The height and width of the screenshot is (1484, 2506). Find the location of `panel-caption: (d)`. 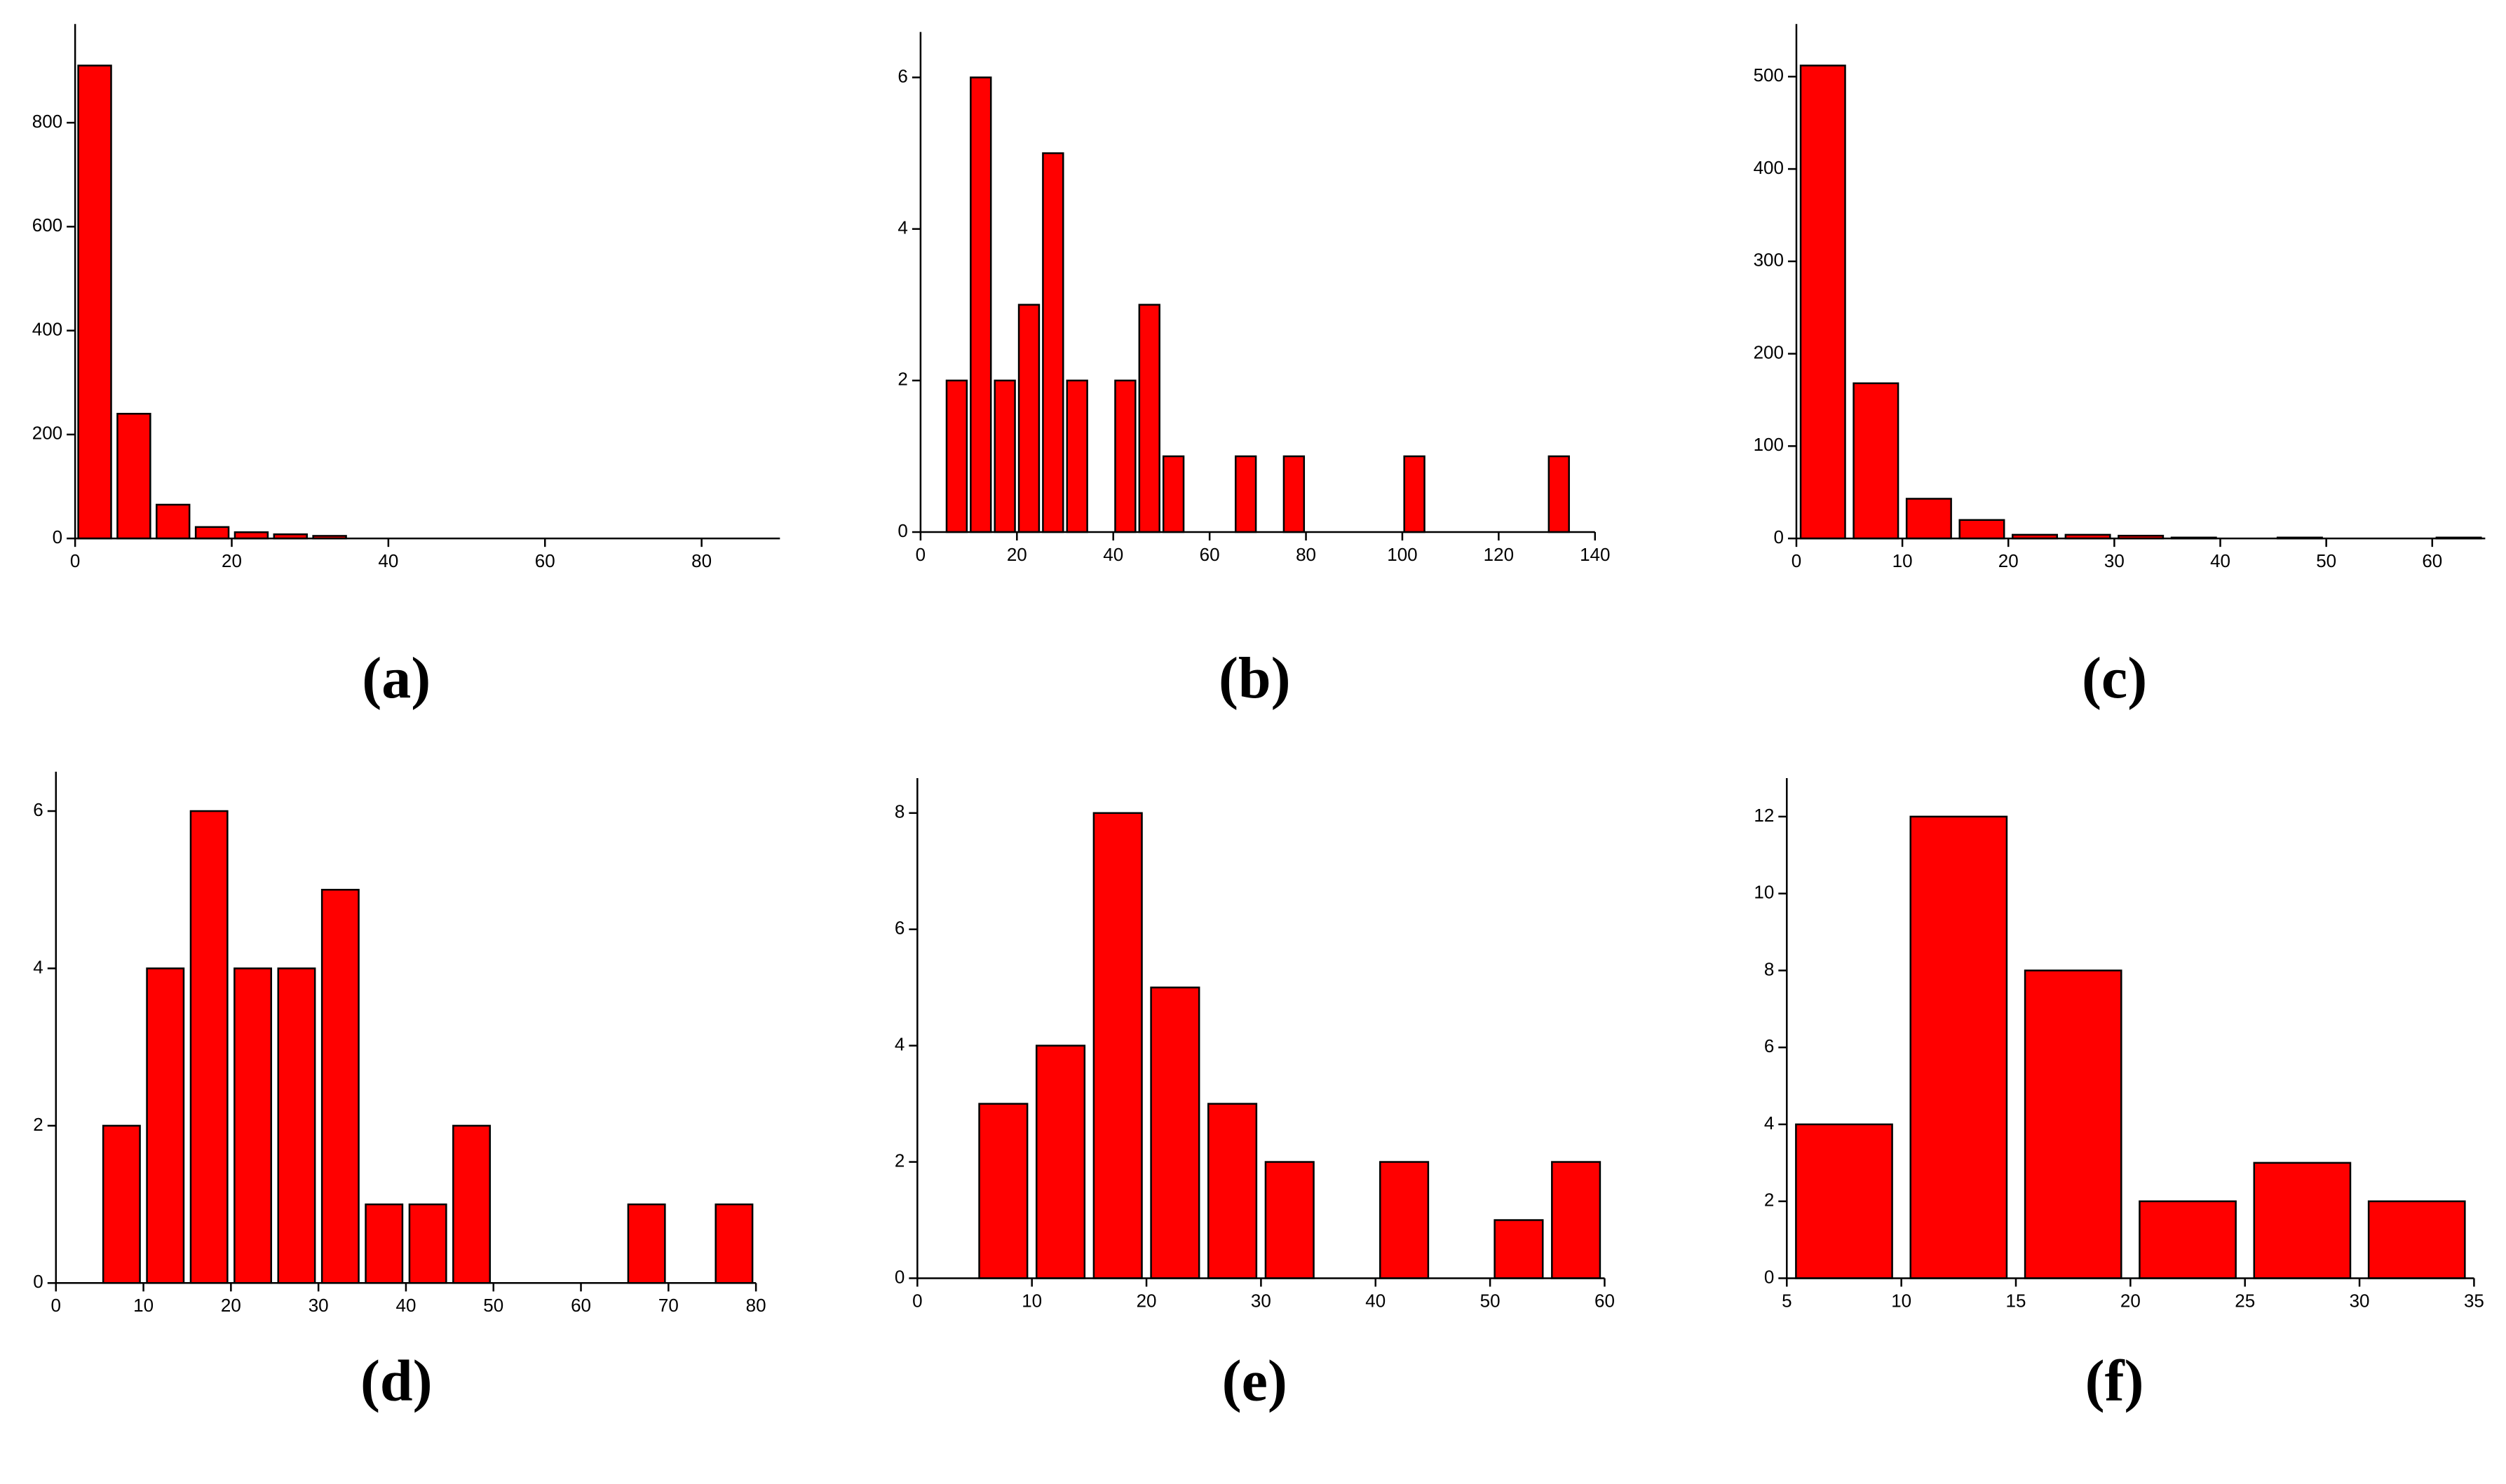

panel-caption: (d) is located at coordinates (397, 1381).